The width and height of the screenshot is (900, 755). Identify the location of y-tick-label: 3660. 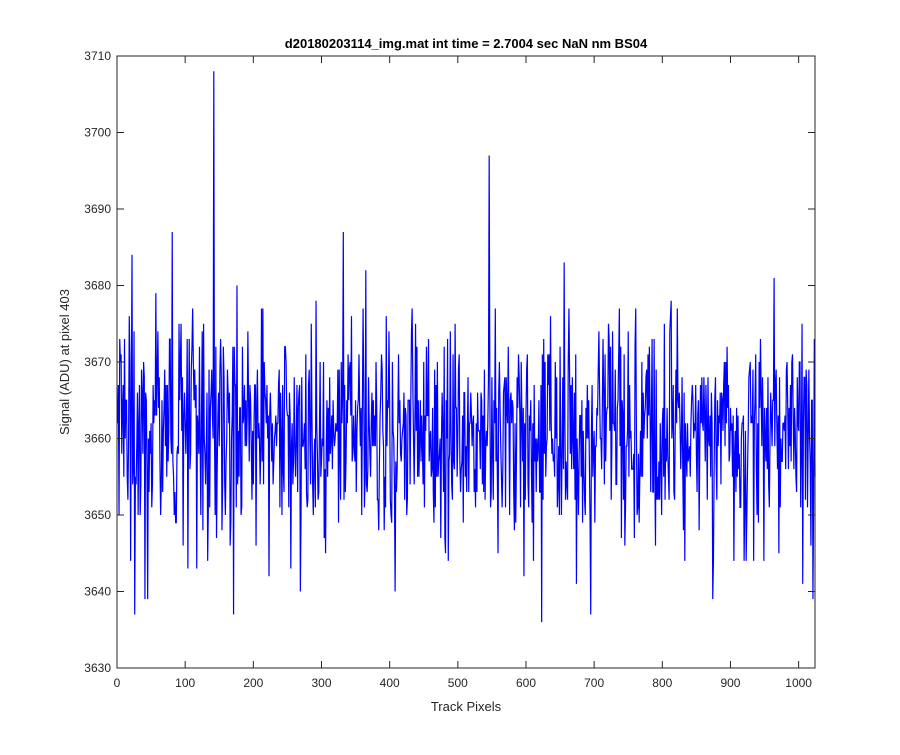
(97, 439).